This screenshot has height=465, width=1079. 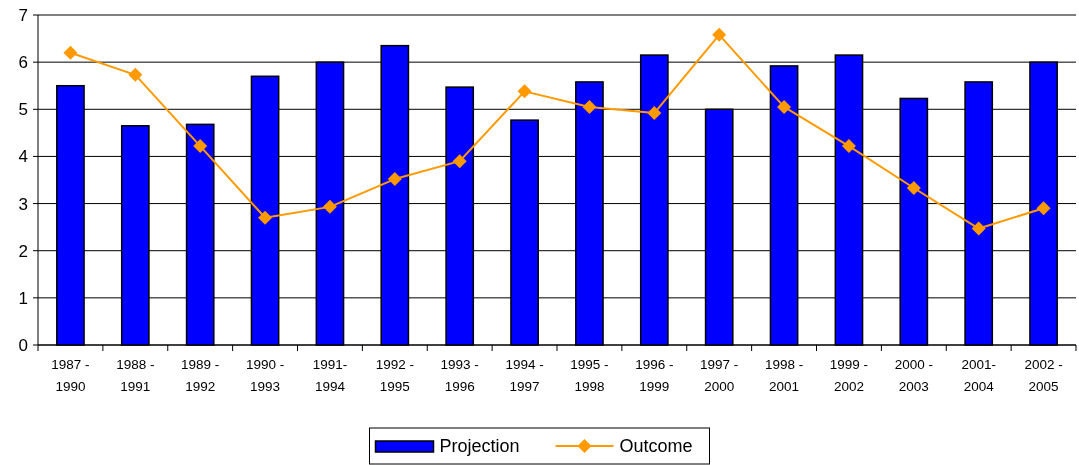 I want to click on x-tick-label: 2001- 2004, so click(x=978, y=375).